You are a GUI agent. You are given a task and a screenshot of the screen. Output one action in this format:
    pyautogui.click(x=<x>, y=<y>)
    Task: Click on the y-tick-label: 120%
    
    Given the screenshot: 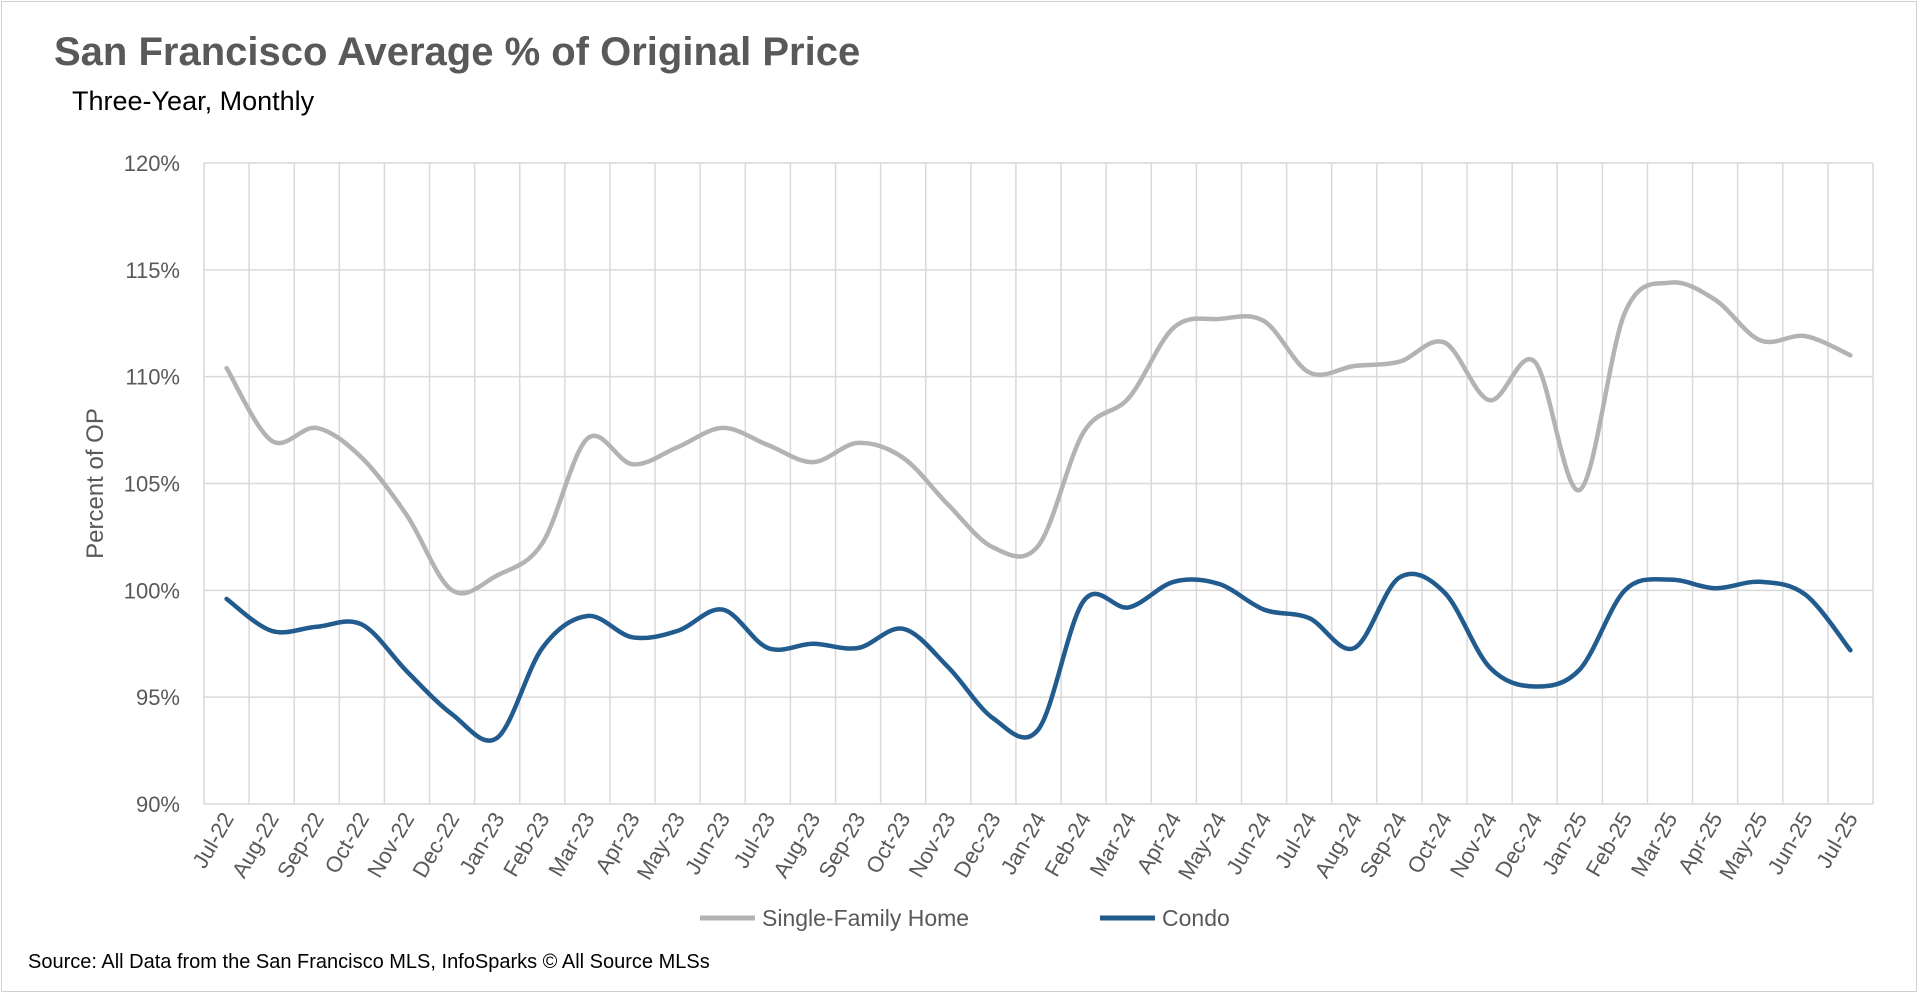 What is the action you would take?
    pyautogui.click(x=152, y=163)
    